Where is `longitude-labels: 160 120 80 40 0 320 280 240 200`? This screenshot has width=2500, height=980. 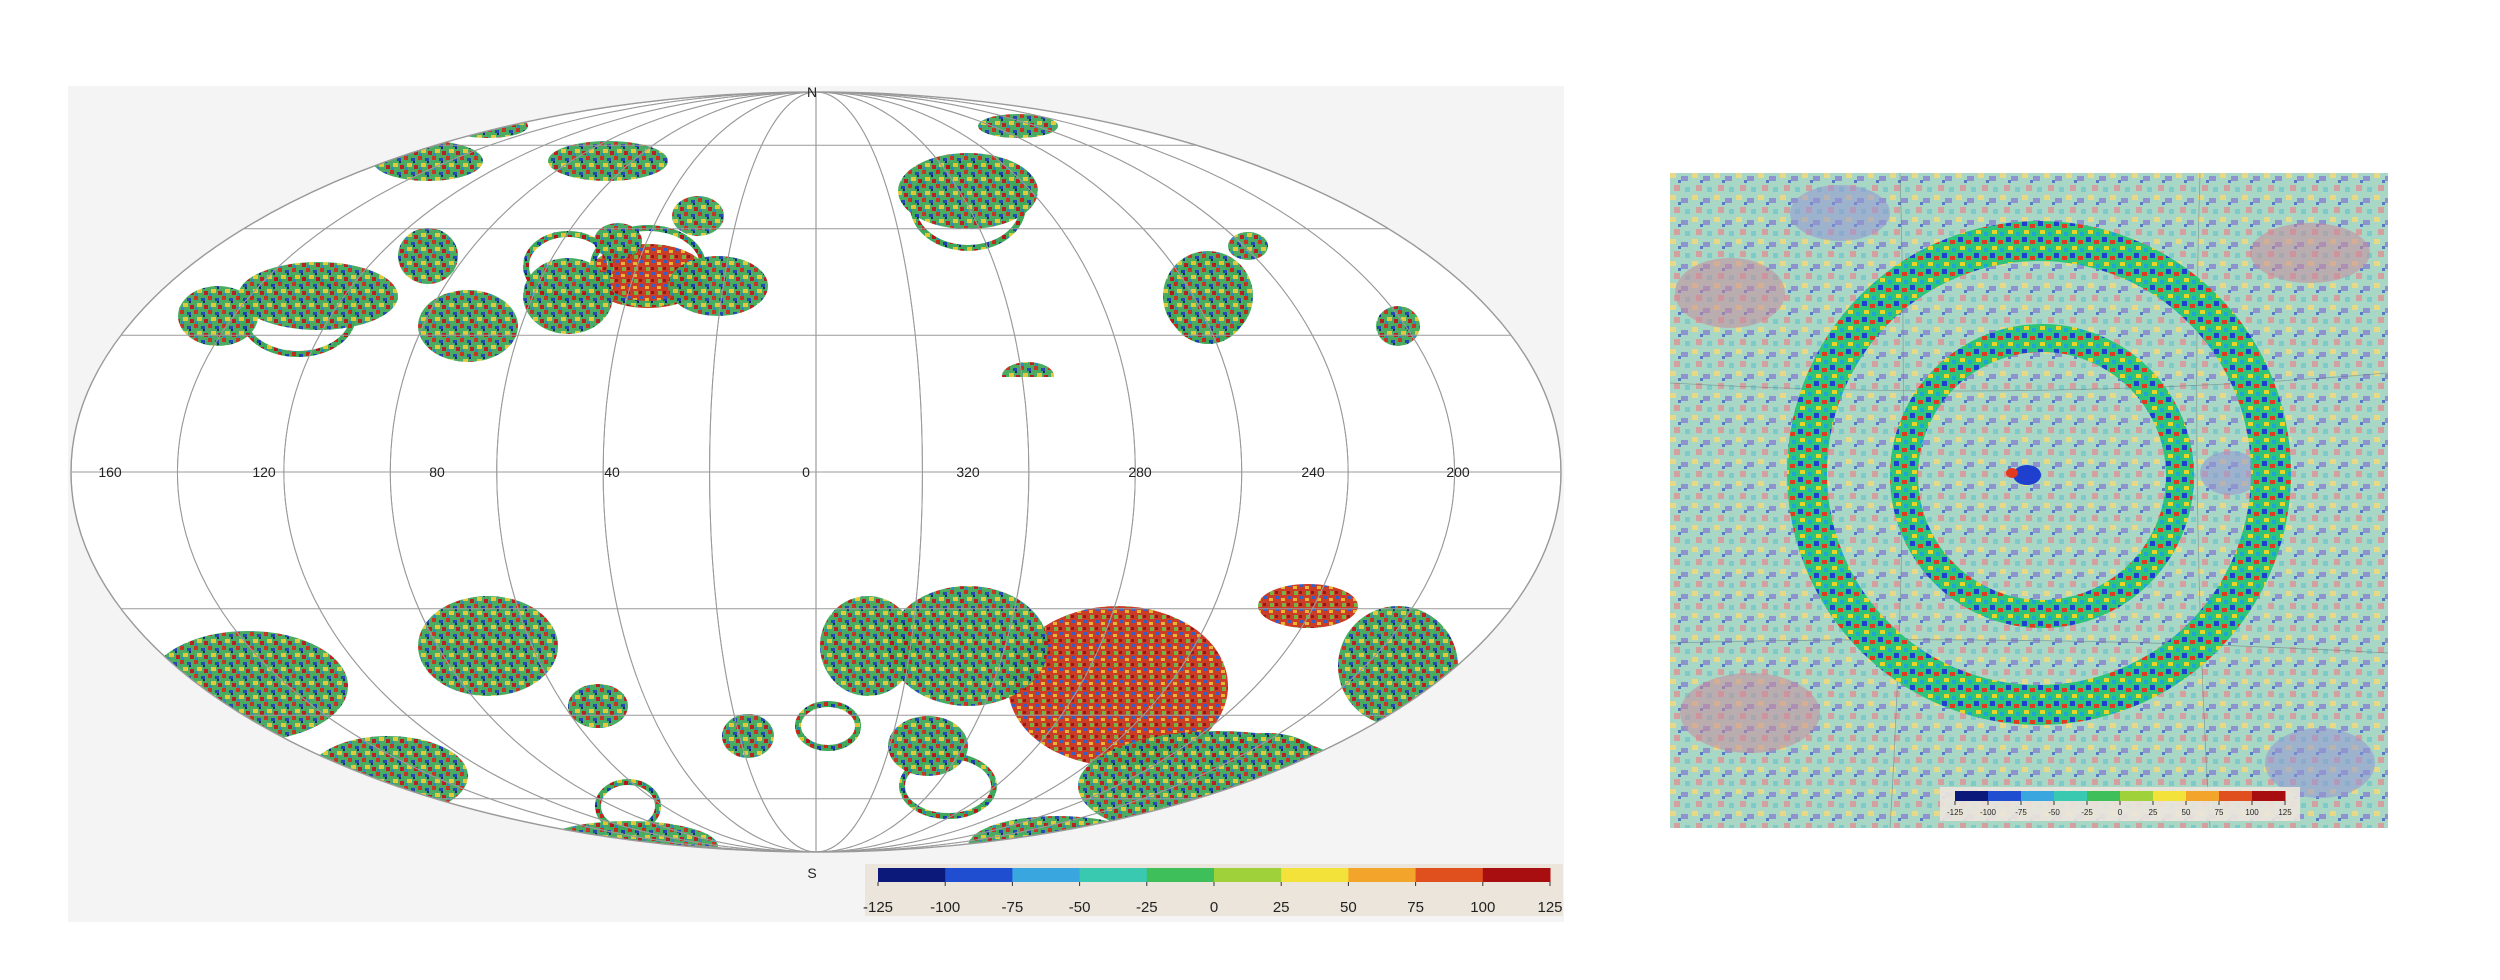 longitude-labels: 160 120 80 40 0 320 280 240 200 is located at coordinates (784, 472).